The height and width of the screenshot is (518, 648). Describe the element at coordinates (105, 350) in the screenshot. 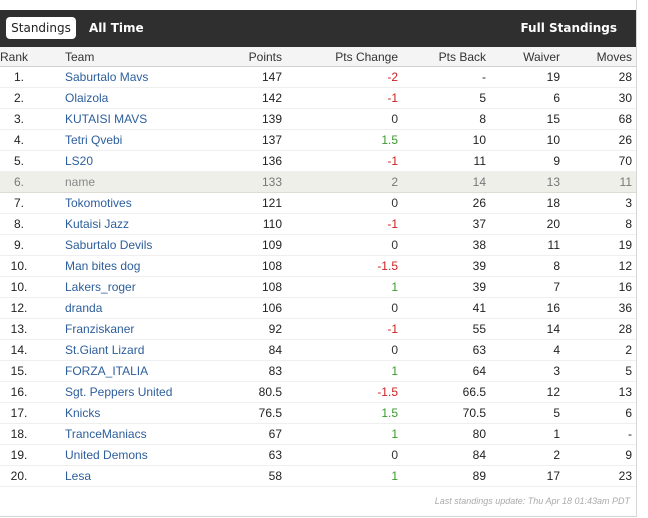

I see `team-link: St.Giant Lizard` at that location.